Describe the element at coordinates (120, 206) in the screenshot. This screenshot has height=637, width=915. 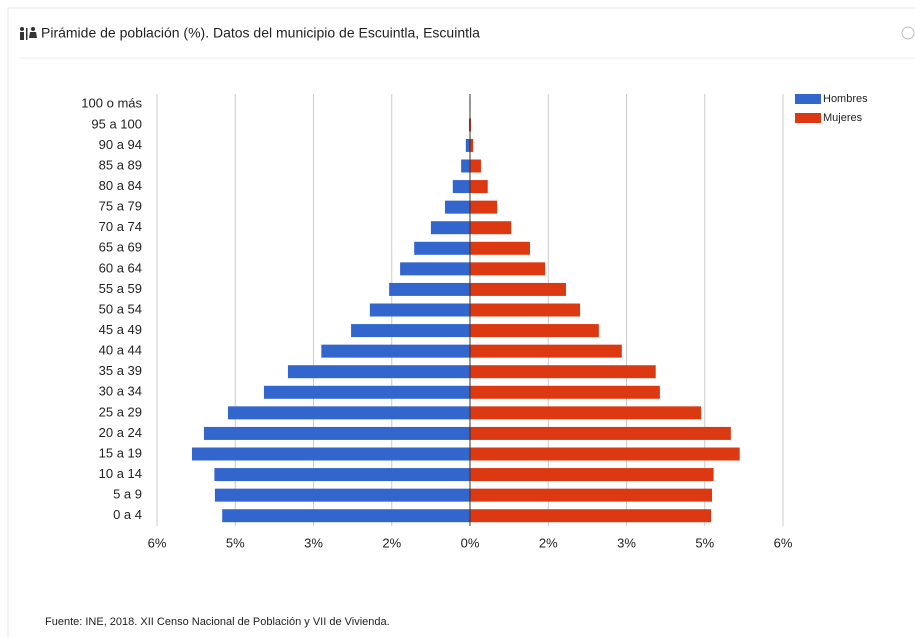
I see `y-tick-label: 75 a 79` at that location.